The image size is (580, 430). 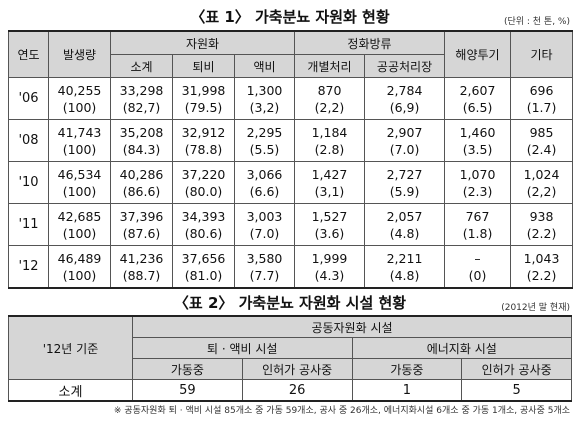 I want to click on cell: 46,489 (100), so click(x=79, y=267).